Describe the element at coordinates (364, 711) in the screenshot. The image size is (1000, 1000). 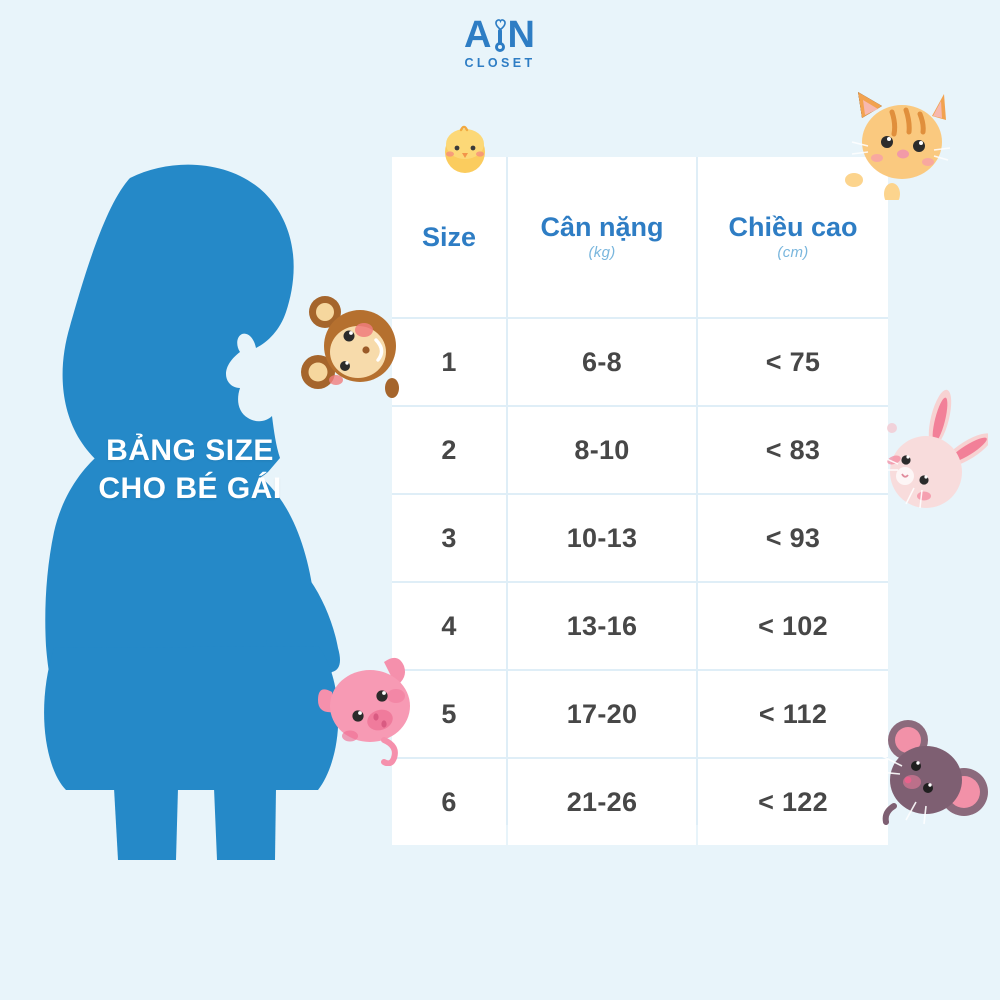
I see `pig-sticker` at that location.